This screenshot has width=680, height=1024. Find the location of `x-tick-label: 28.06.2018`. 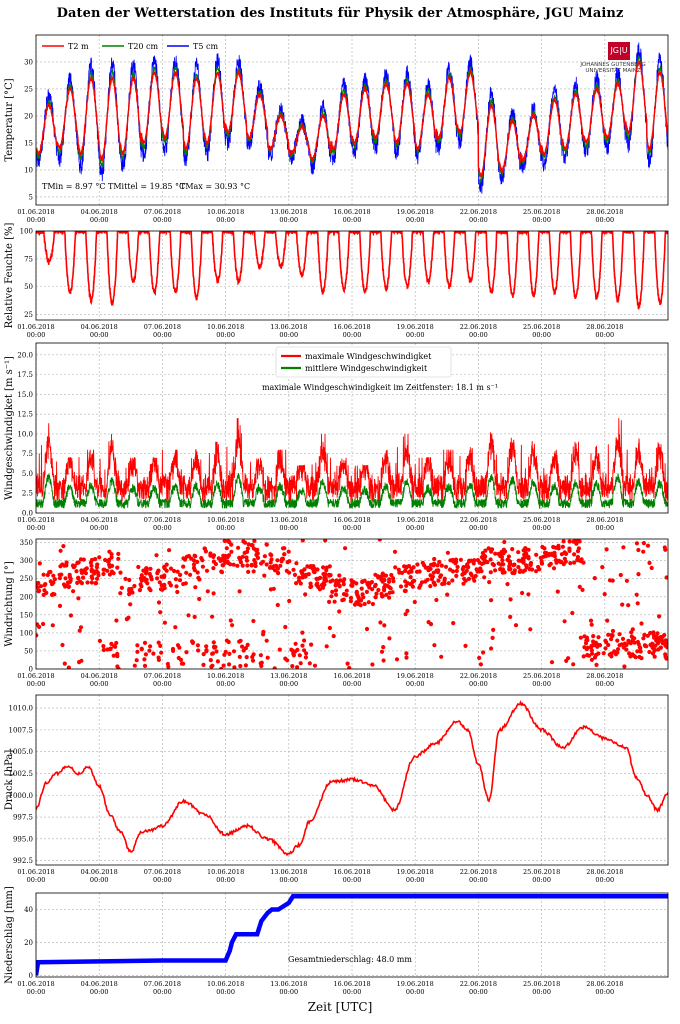

x-tick-label: 28.06.2018 is located at coordinates (604, 676).